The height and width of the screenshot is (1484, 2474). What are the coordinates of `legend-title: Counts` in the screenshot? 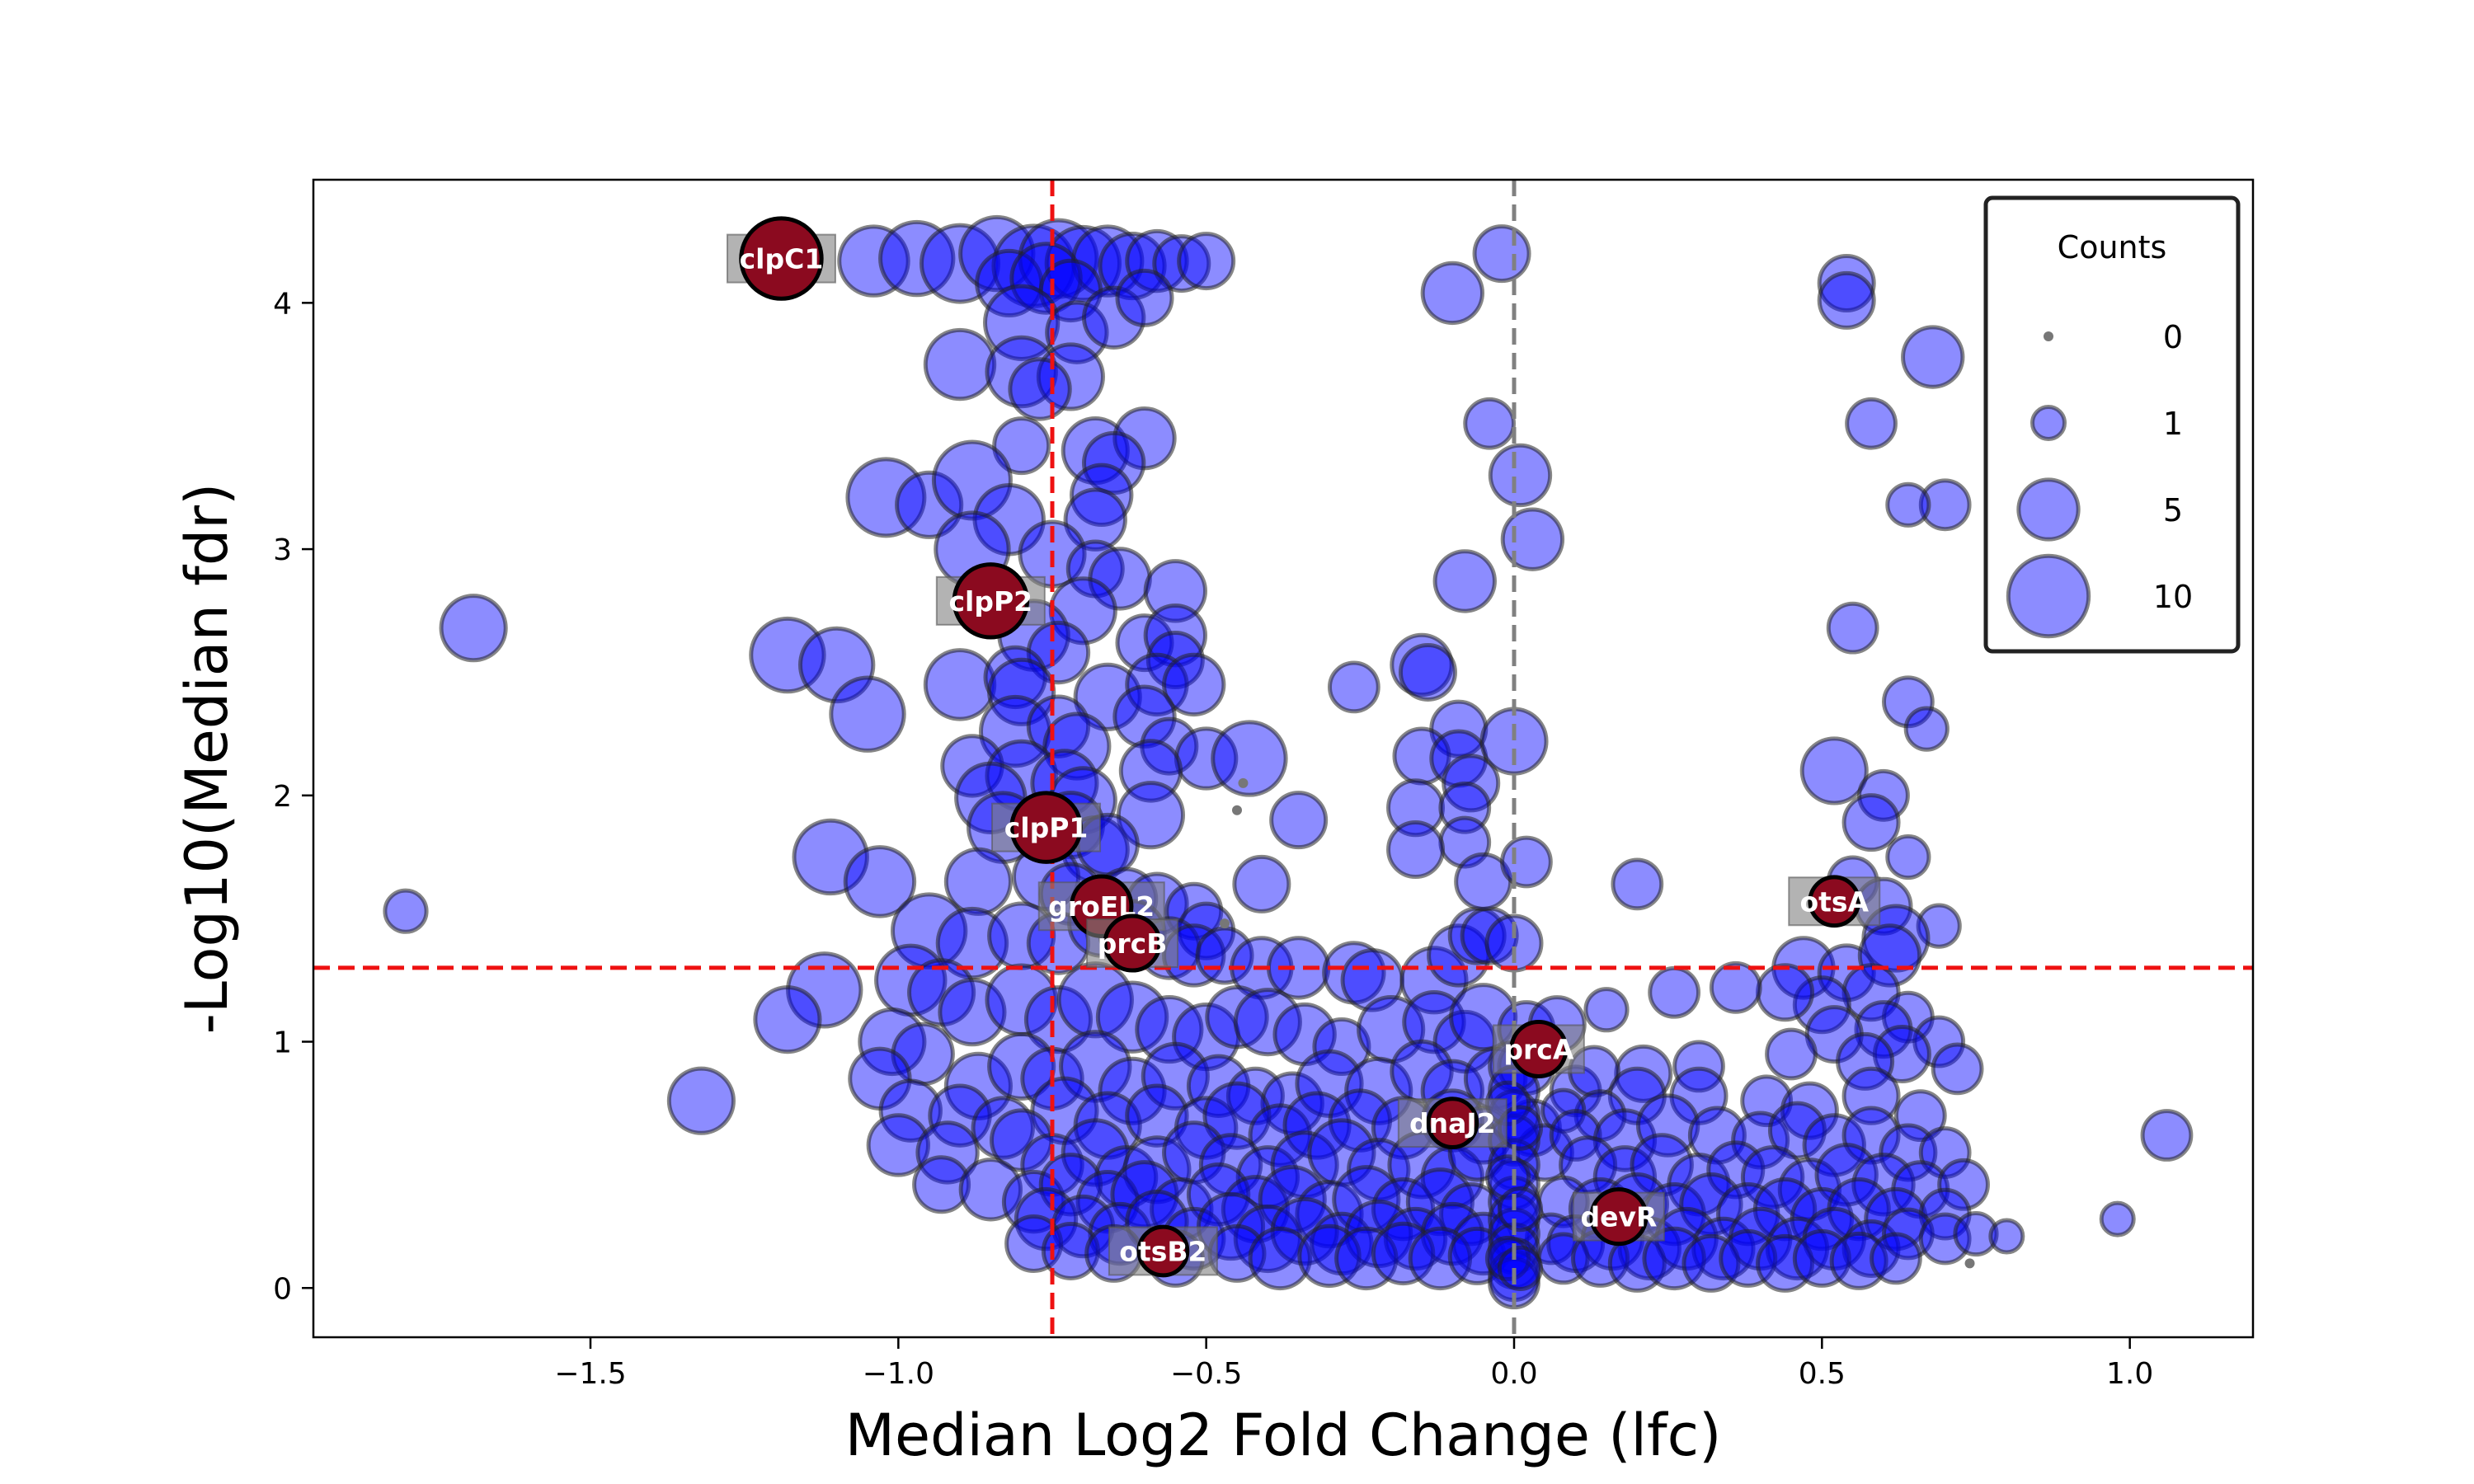 It's located at (2112, 247).